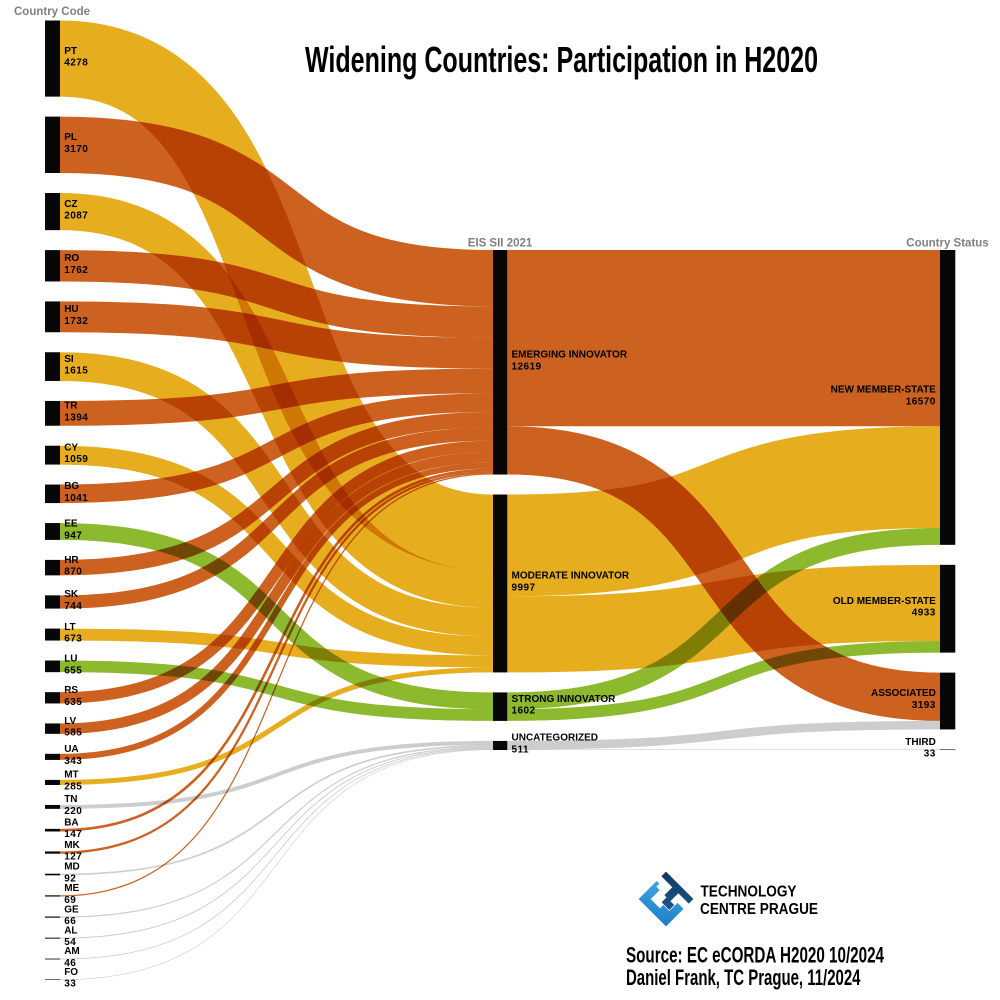  What do you see at coordinates (70, 51) in the screenshot?
I see `svg-text: PT` at bounding box center [70, 51].